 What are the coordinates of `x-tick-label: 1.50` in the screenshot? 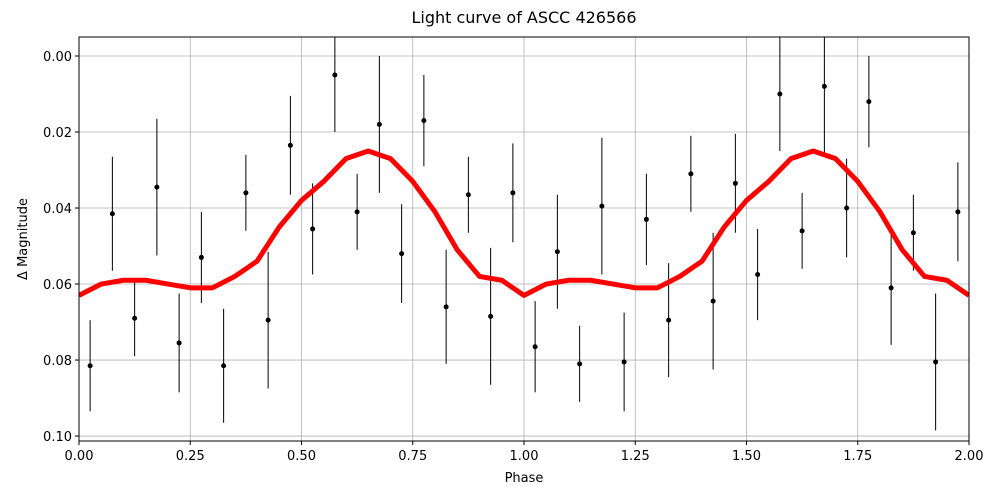 It's located at (746, 456).